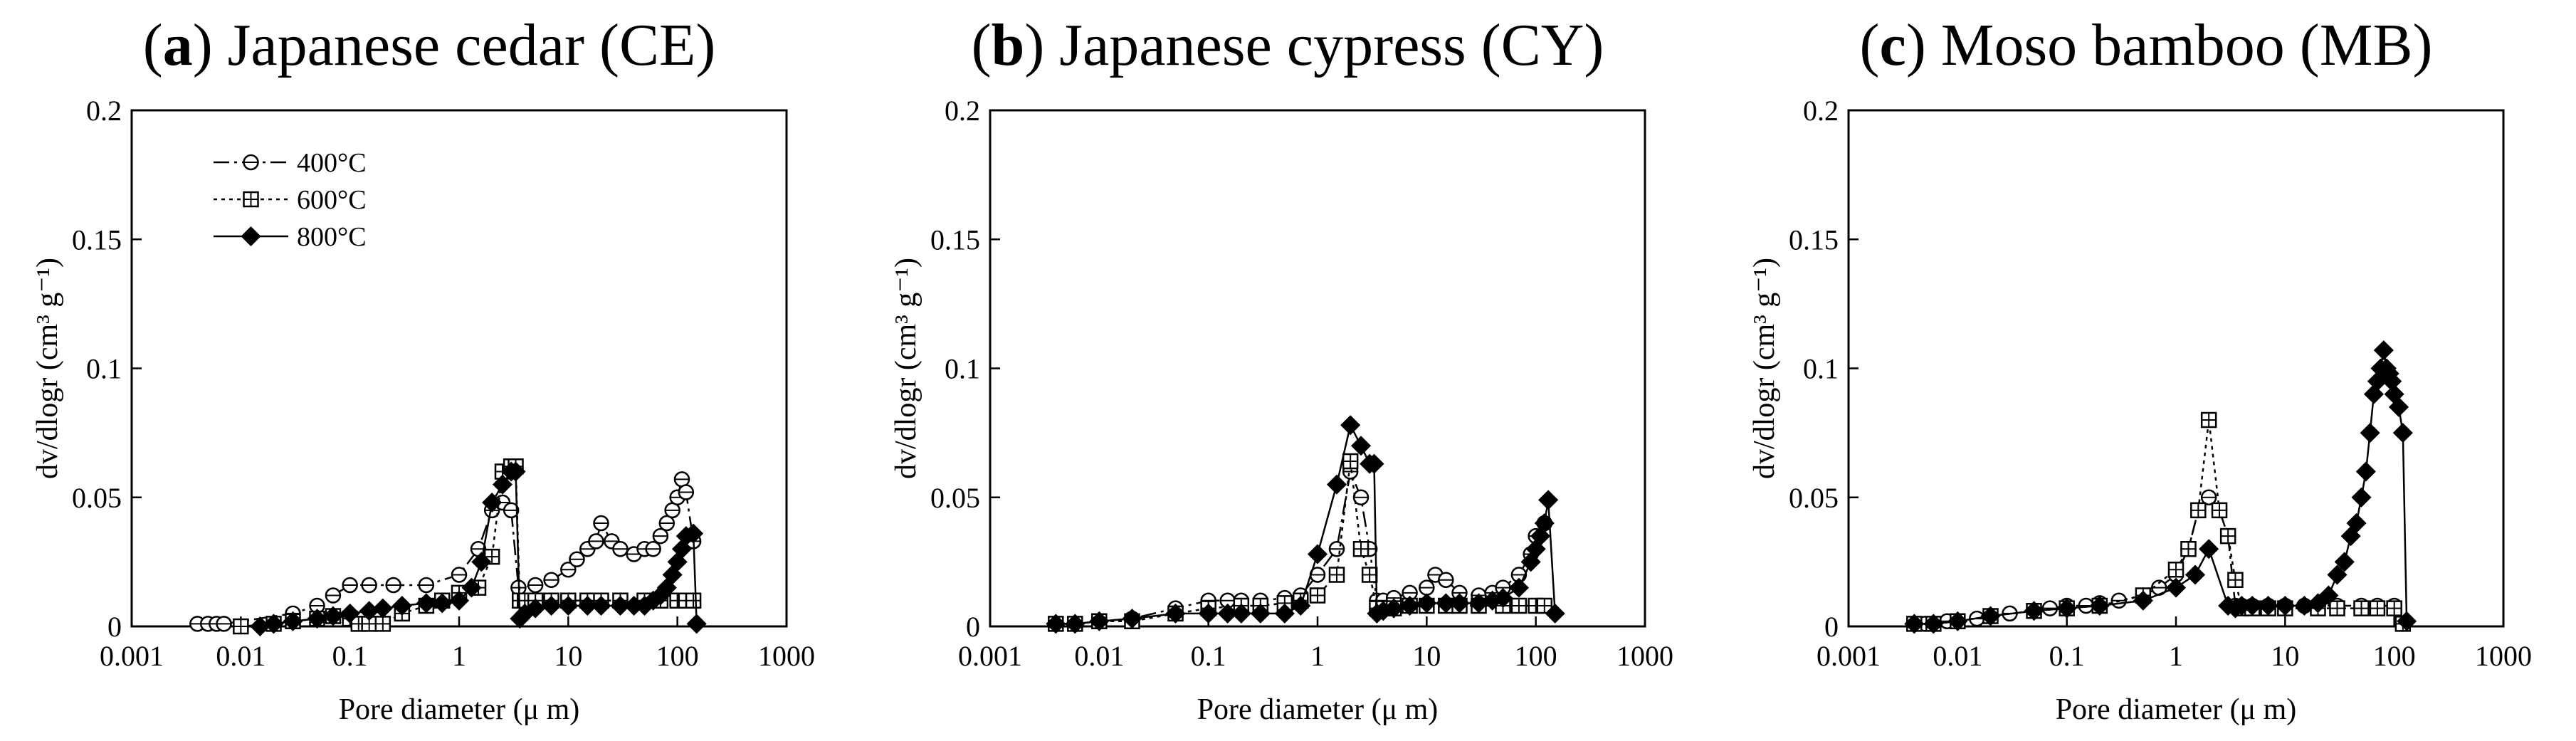 This screenshot has width=2576, height=741. I want to click on panel-letter: a, so click(178, 44).